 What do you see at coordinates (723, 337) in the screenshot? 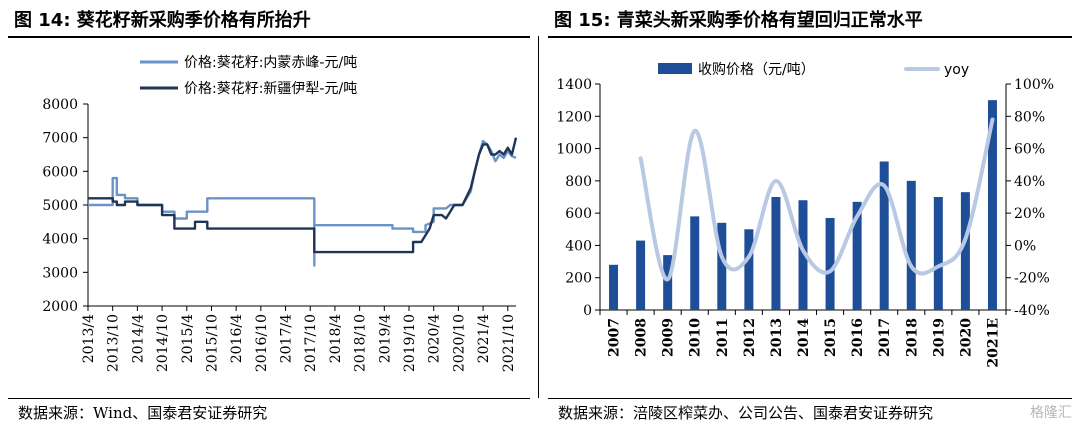
I see `right-x-tick-label: 2011` at bounding box center [723, 337].